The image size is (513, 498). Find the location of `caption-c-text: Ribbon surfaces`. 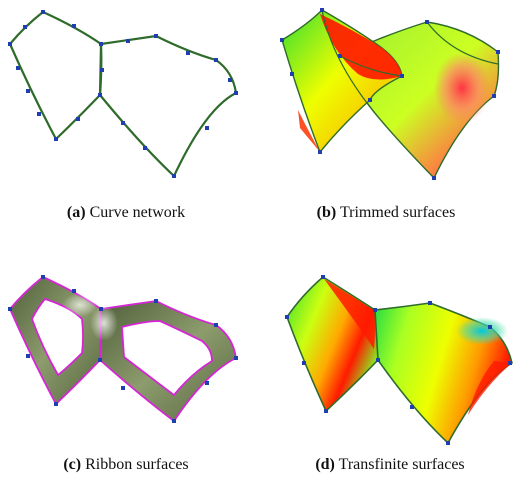

caption-c-text: Ribbon surfaces is located at coordinates (137, 464).